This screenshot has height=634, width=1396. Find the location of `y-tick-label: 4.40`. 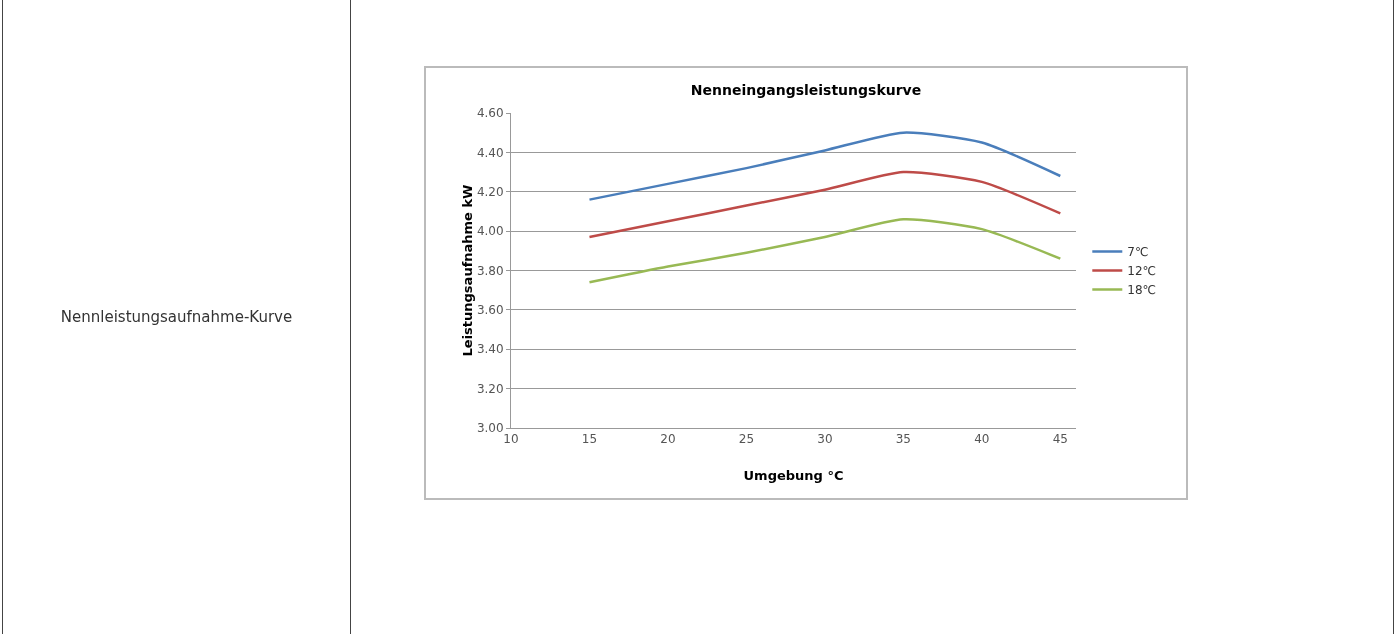

y-tick-label: 4.40 is located at coordinates (490, 152).